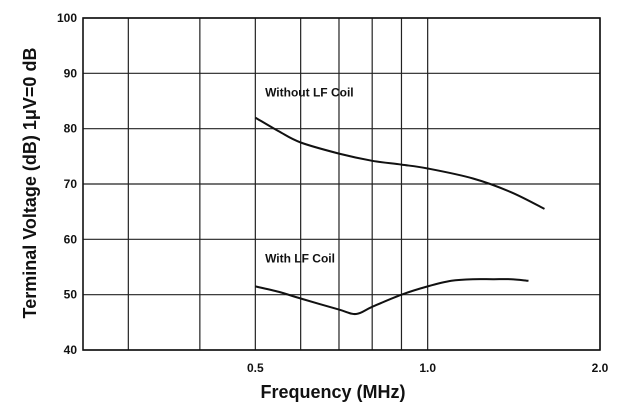  I want to click on y-tick-label: 80, so click(71, 129).